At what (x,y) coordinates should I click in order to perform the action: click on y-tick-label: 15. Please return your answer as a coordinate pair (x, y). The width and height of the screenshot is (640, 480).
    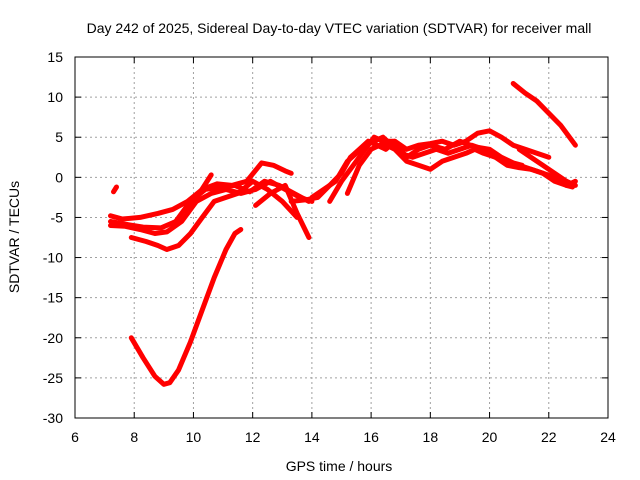
    Looking at the image, I should click on (55, 57).